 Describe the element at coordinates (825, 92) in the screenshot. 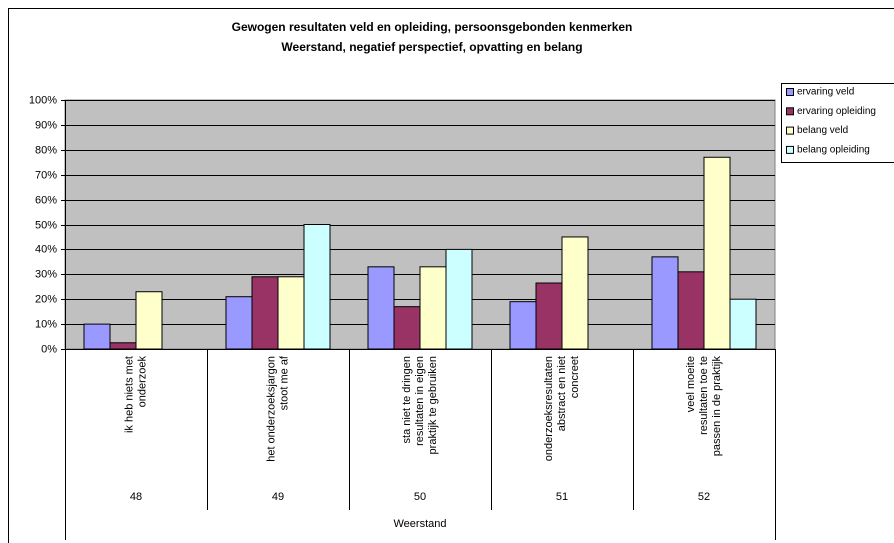

I see `legend-label: ervaring veld` at that location.